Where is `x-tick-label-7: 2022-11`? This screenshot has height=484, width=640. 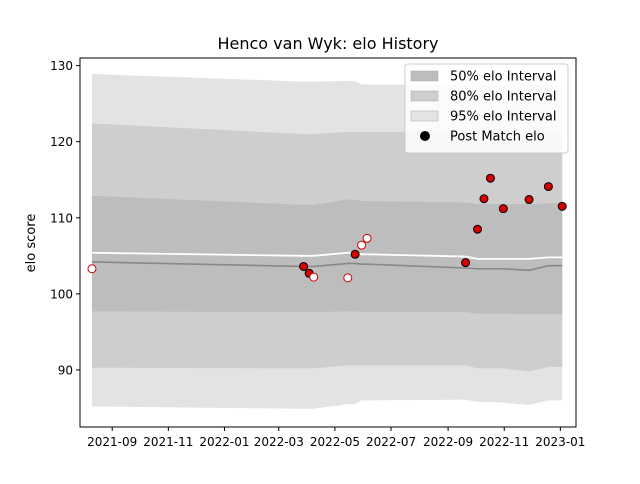 x-tick-label-7: 2022-11 is located at coordinates (504, 442).